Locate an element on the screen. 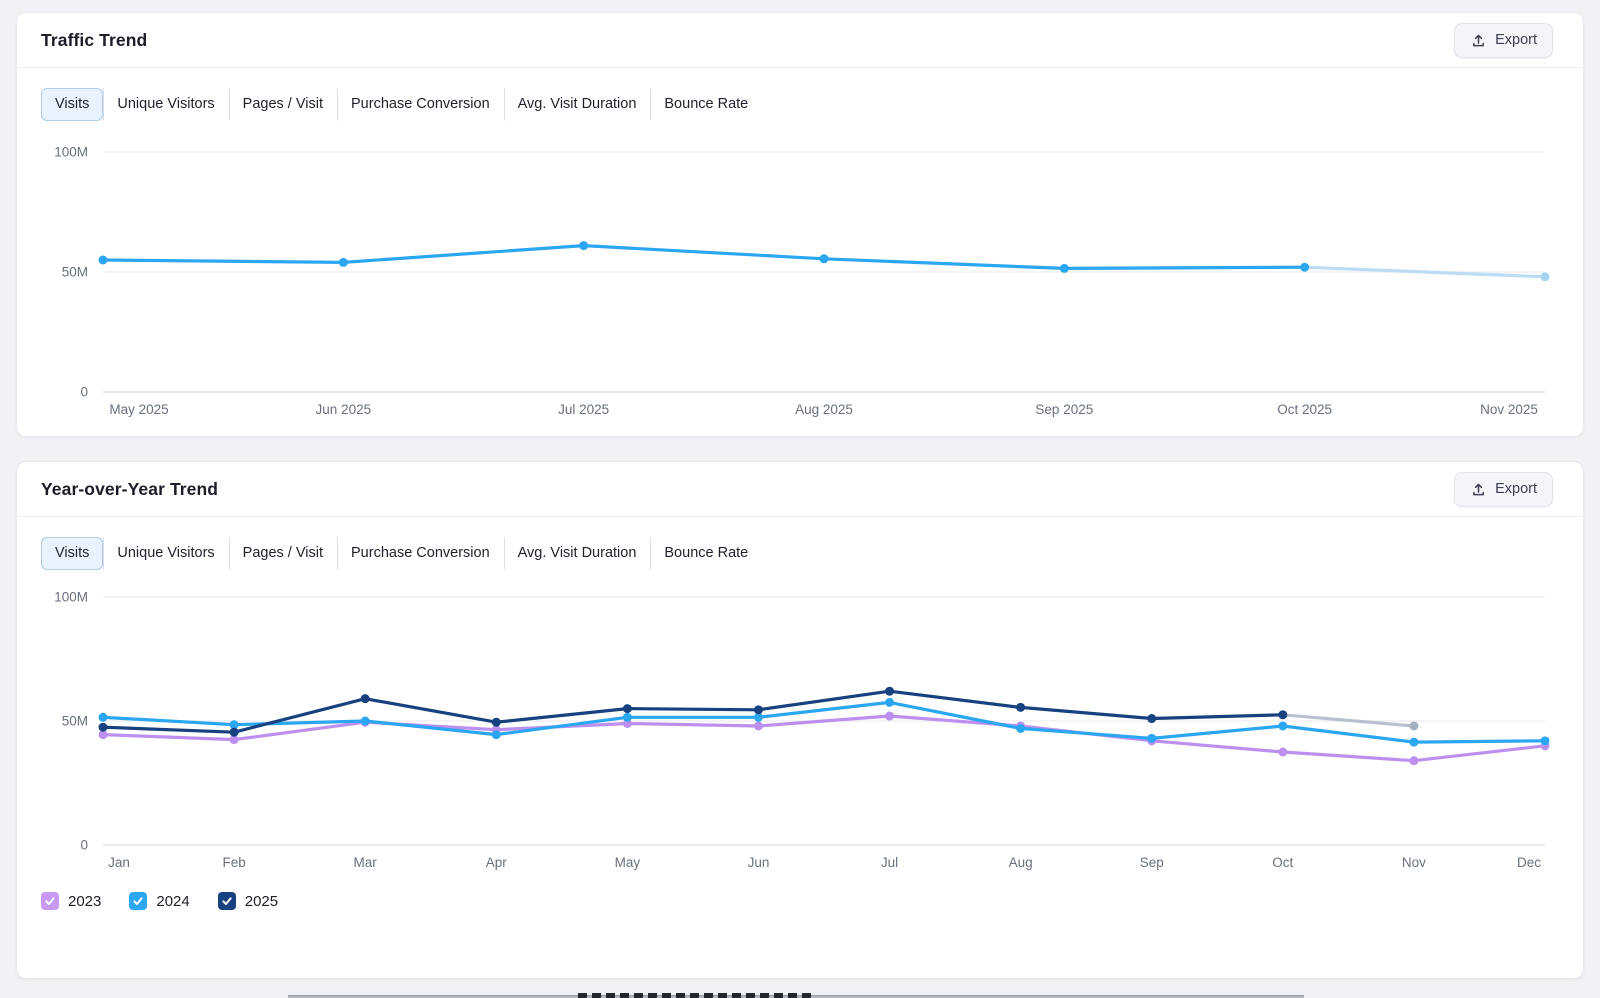 The height and width of the screenshot is (998, 1600). data-point-2025-Apr is located at coordinates (496, 722).